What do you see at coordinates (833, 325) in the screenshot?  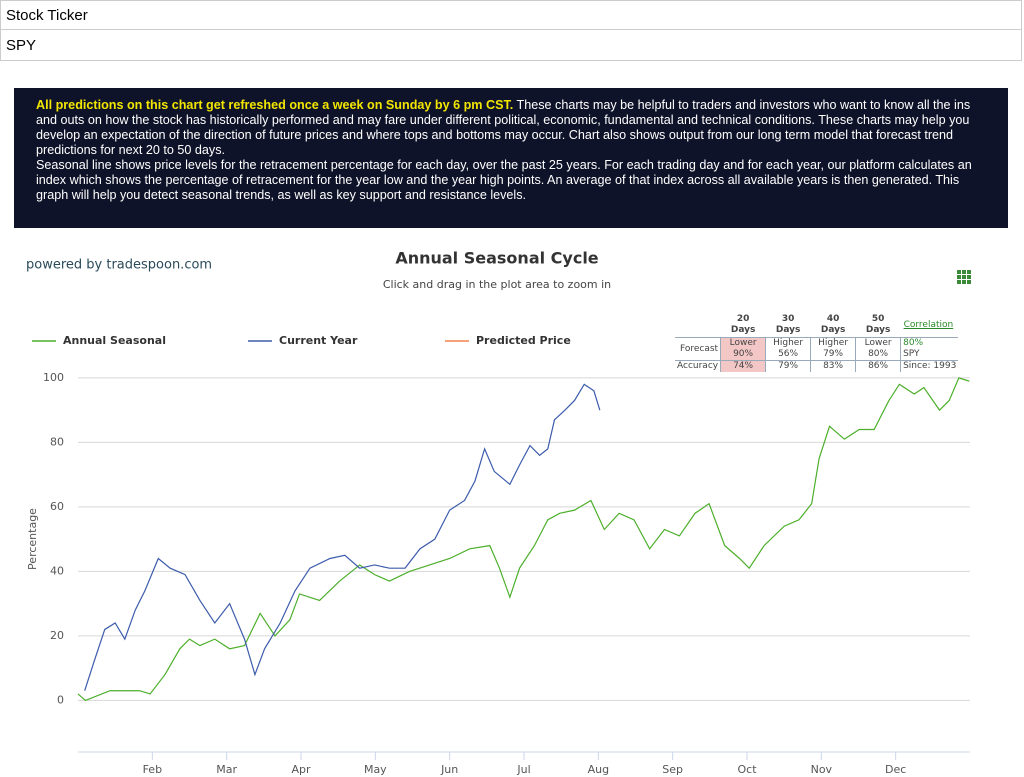 I see `col-header: 40 Days` at bounding box center [833, 325].